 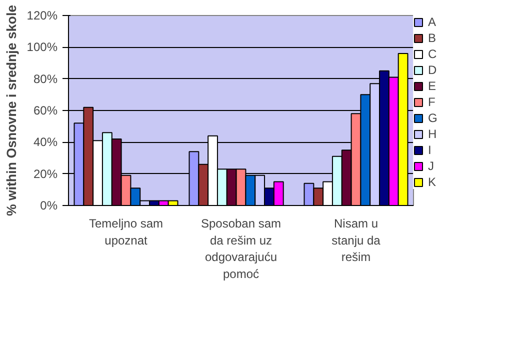 I want to click on y-tick-label: 40%, so click(x=45, y=142).